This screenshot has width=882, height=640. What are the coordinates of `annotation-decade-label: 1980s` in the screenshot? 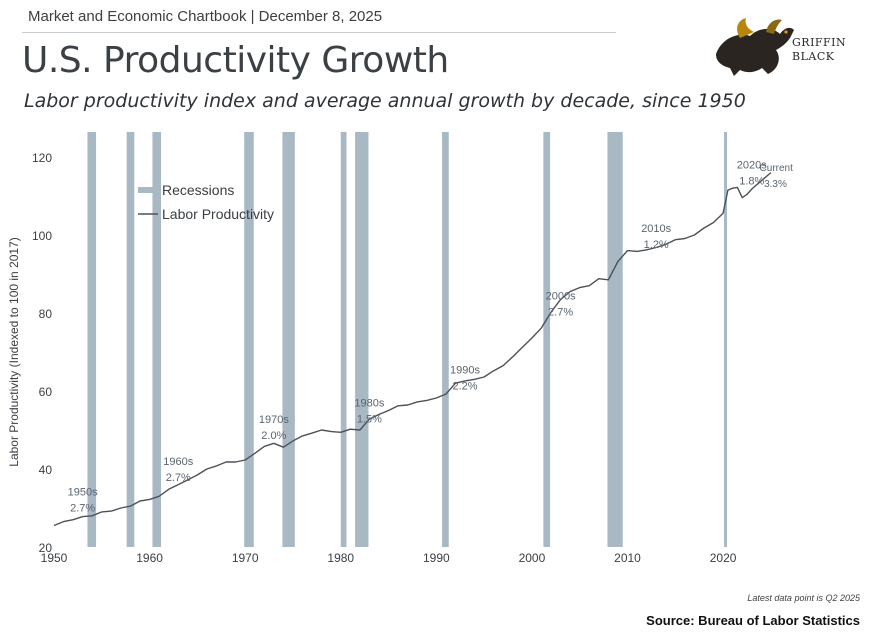 It's located at (369, 404).